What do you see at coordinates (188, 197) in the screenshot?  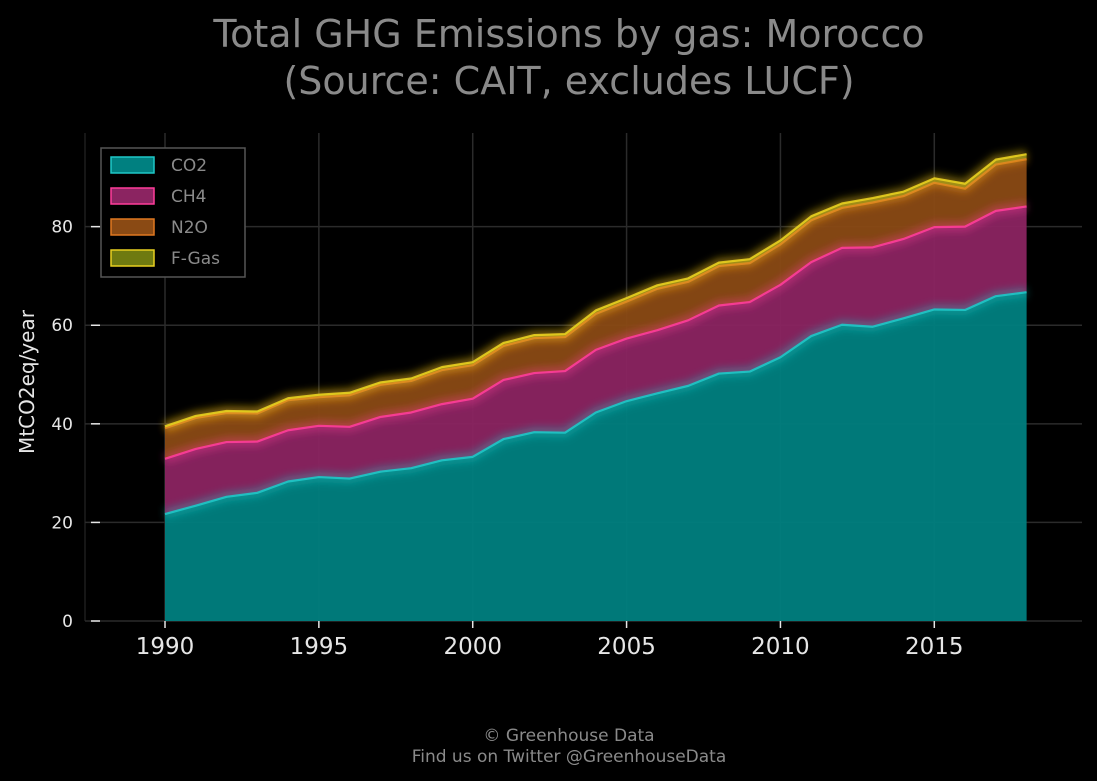 I see `legend-label-ch4: CH4` at bounding box center [188, 197].